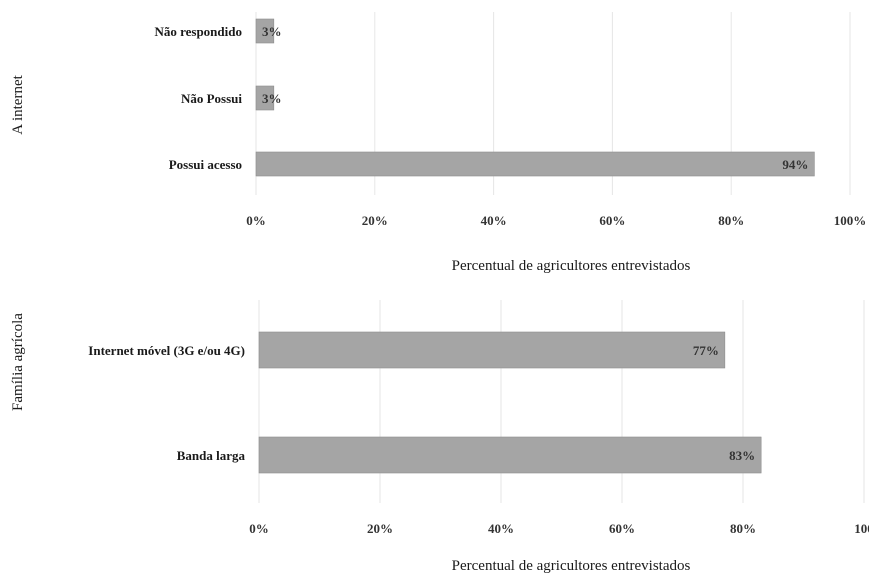 This screenshot has height=579, width=869. What do you see at coordinates (18, 362) in the screenshot?
I see `y-axis-title: Família agrícola` at bounding box center [18, 362].